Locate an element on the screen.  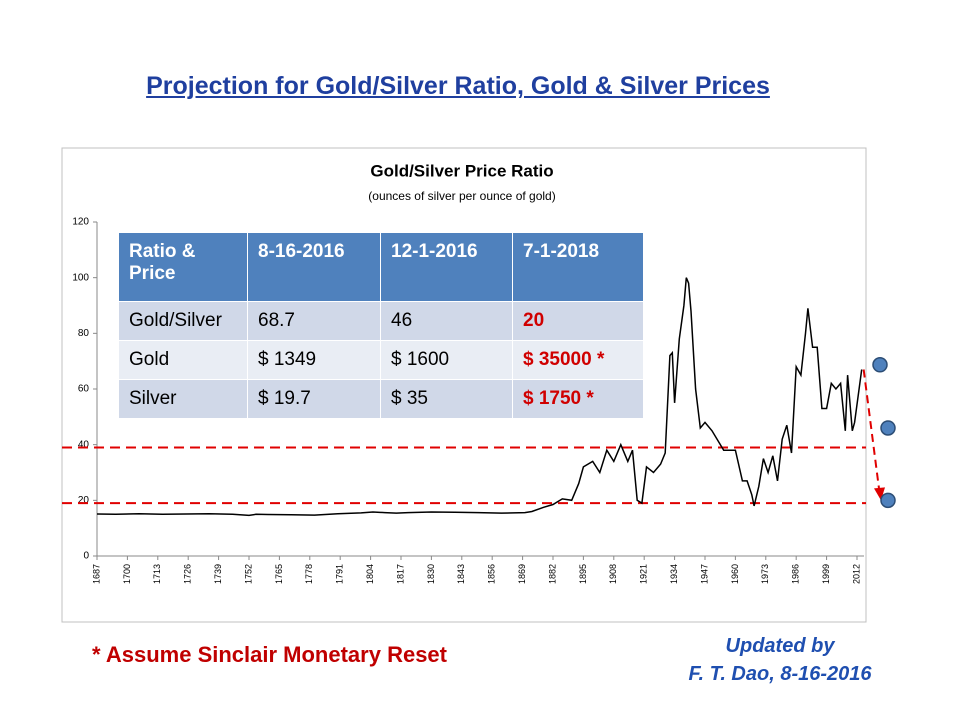
table-header: Ratio & Price is located at coordinates (183, 267).